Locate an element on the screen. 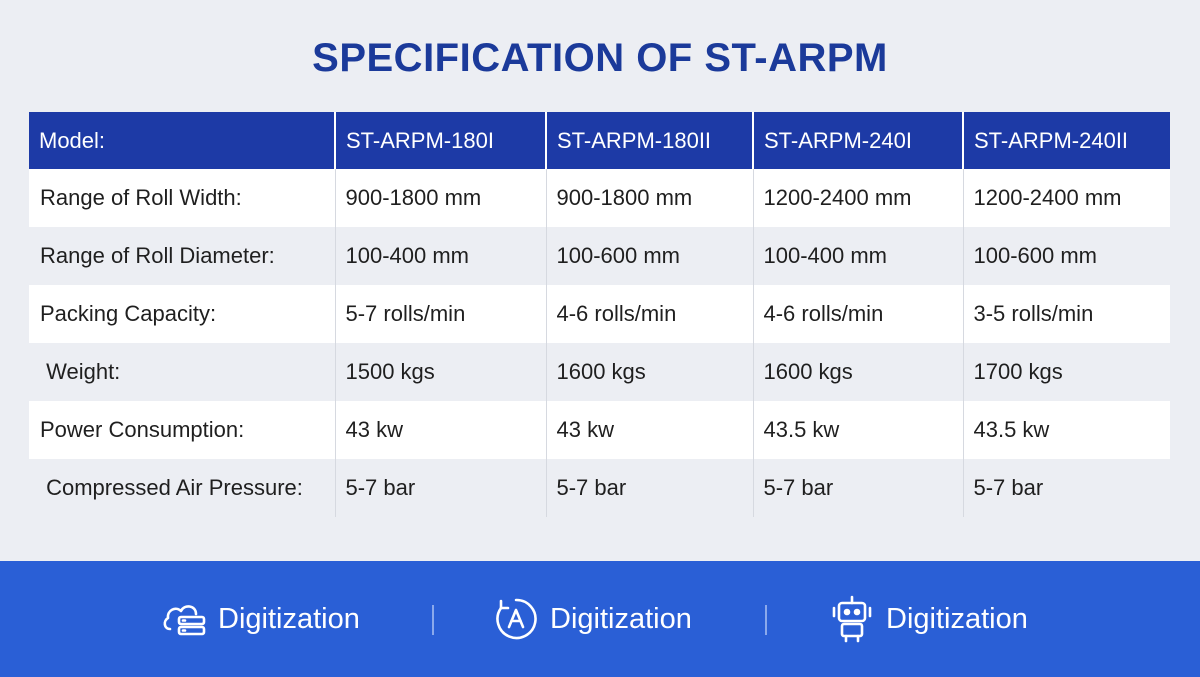 Image resolution: width=1200 pixels, height=677 pixels. automation-a-icon is located at coordinates (516, 619).